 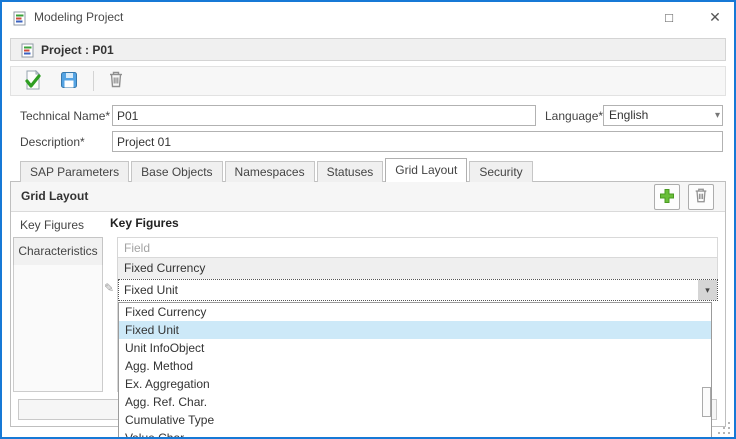 What do you see at coordinates (151, 290) in the screenshot?
I see `field-editor-value: Fixed Unit` at bounding box center [151, 290].